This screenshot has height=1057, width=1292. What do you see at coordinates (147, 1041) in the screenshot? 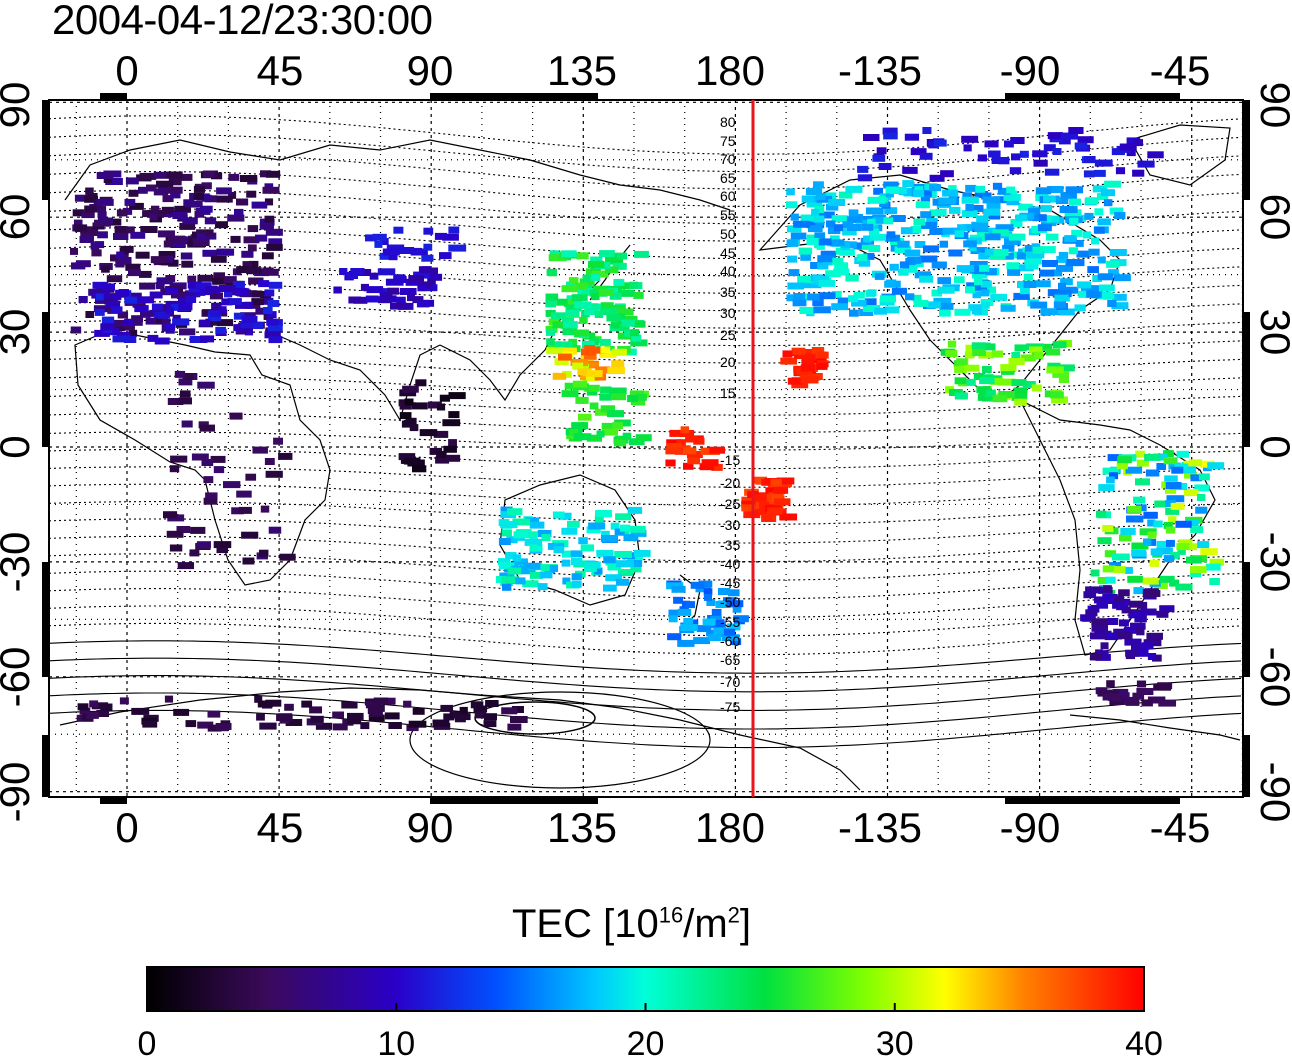
I see `colorbar-tick-label: 0` at bounding box center [147, 1041].